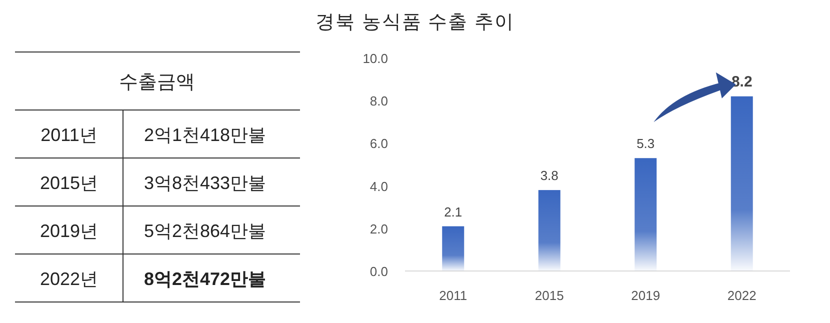 The height and width of the screenshot is (323, 830). What do you see at coordinates (741, 295) in the screenshot?
I see `x-tick-label: 2022` at bounding box center [741, 295].